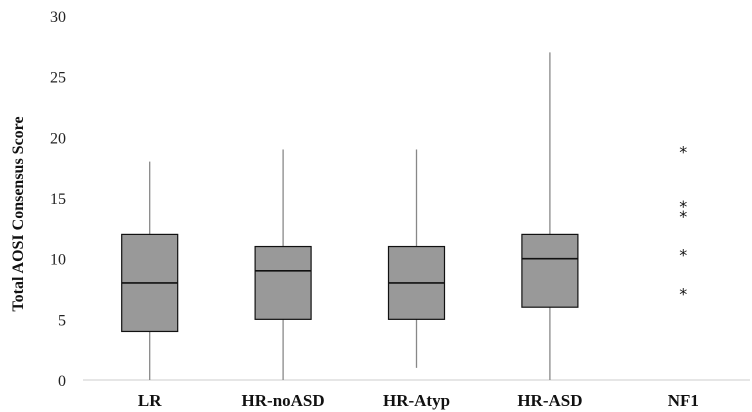 This screenshot has height=412, width=752. Describe the element at coordinates (550, 216) in the screenshot. I see `box-hr-asd` at that location.